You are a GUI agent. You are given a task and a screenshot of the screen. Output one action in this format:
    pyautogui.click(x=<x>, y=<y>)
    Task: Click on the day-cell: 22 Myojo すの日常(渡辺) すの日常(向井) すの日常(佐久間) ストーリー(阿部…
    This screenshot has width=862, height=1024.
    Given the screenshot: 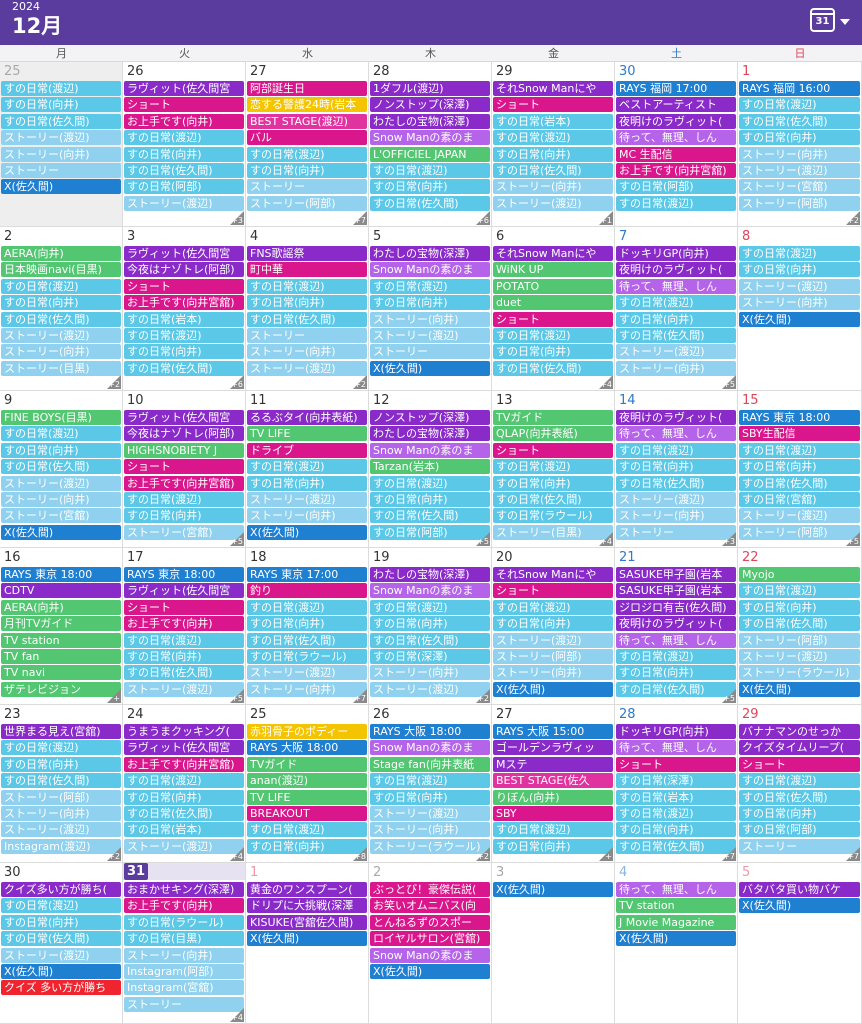 What is the action you would take?
    pyautogui.click(x=800, y=626)
    